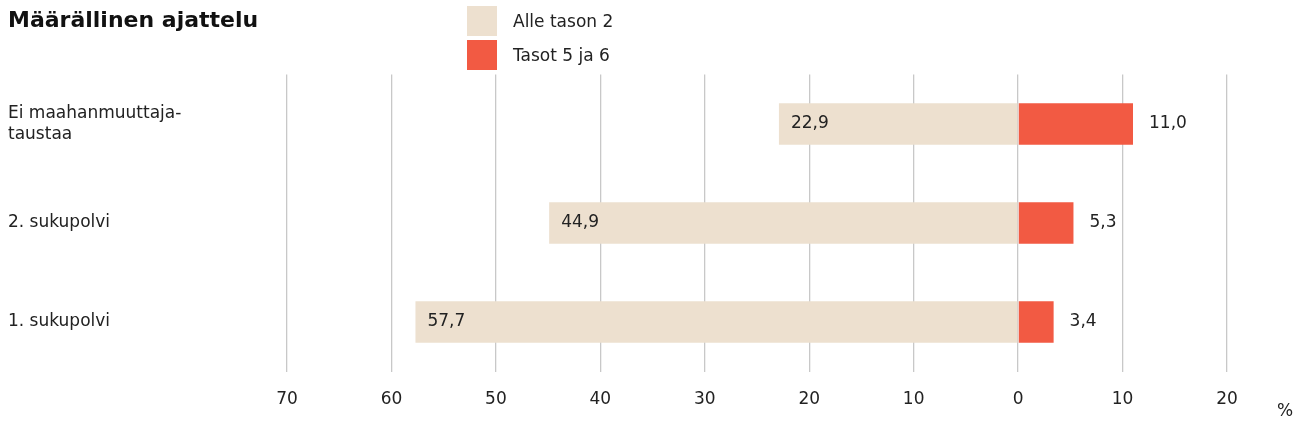 Image resolution: width=1313 pixels, height=432 pixels. I want to click on legend-label: Tasot 5 ja 6, so click(561, 55).